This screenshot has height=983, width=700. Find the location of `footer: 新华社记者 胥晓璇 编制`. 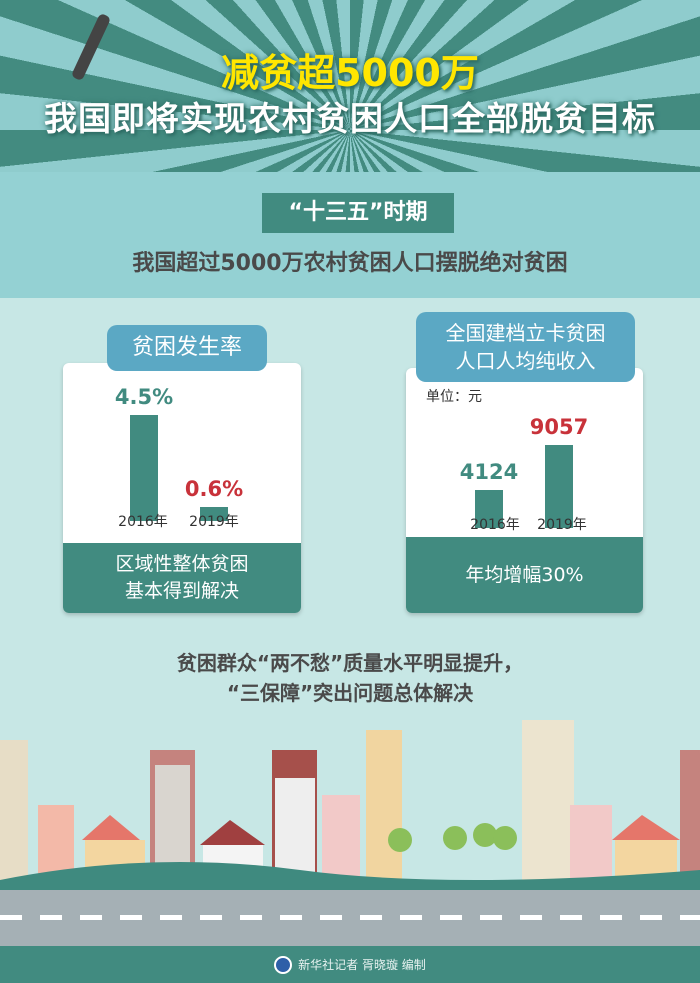

footer: 新华社记者 胥晓璇 编制 is located at coordinates (350, 964).